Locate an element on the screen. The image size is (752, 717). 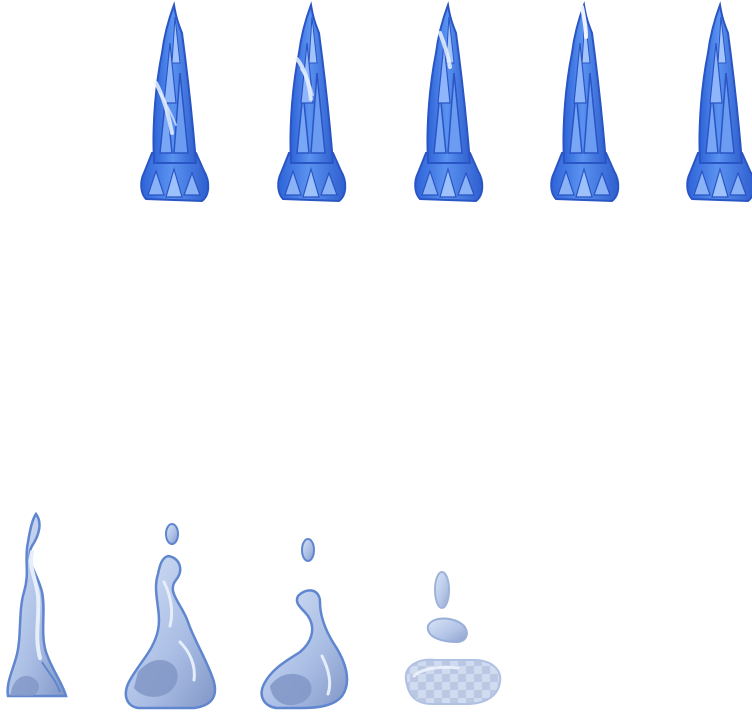
water-puddle-icon is located at coordinates (453, 638).